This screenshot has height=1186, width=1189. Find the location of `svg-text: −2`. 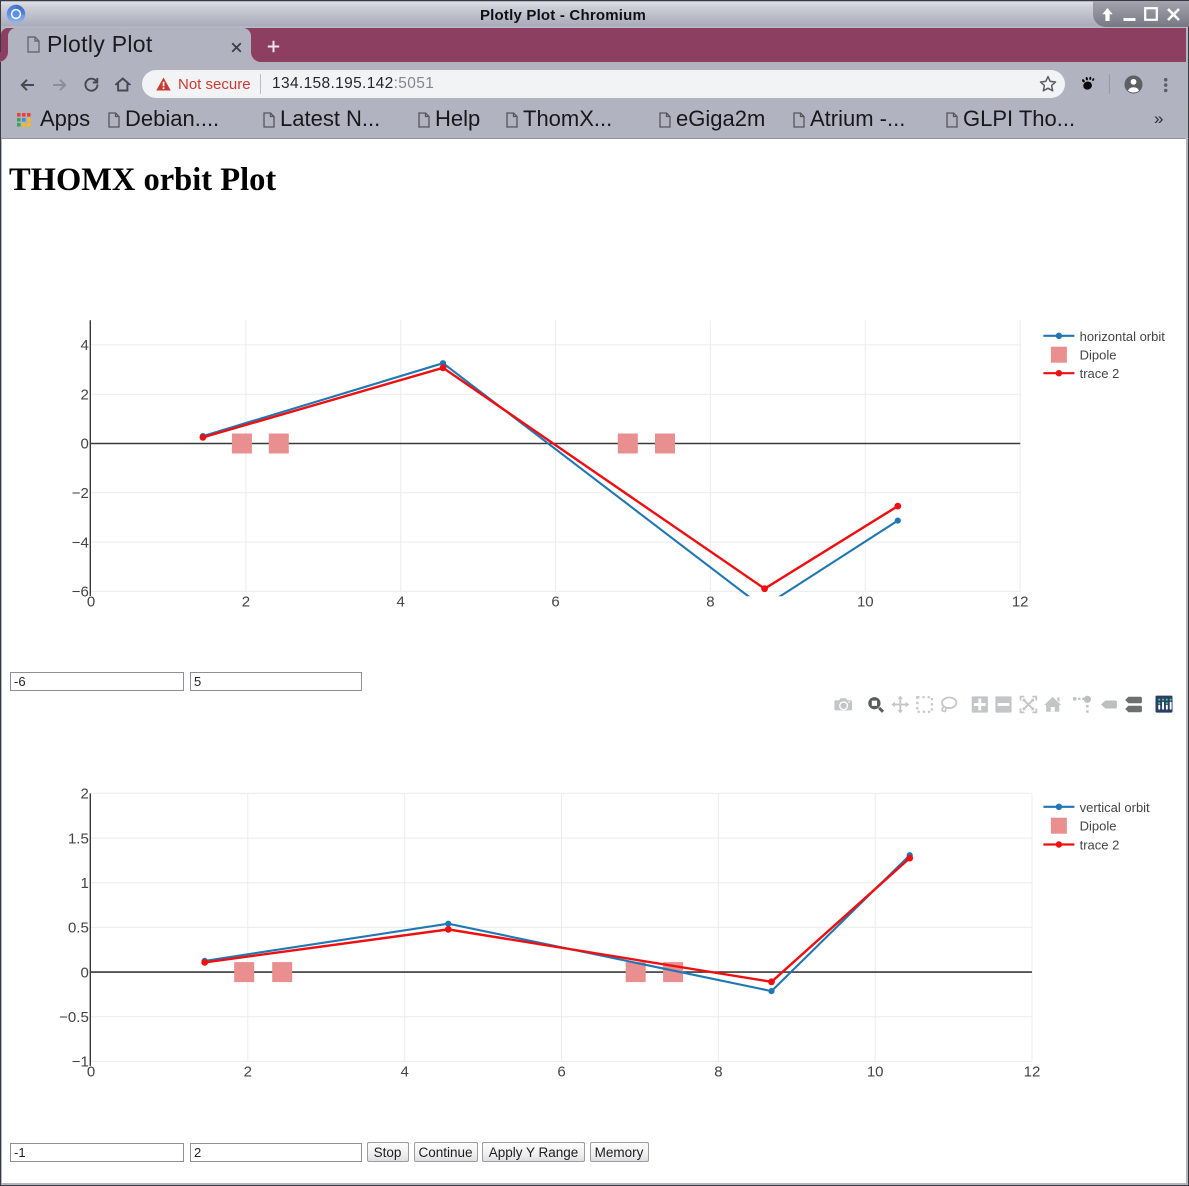

svg-text: −2 is located at coordinates (80, 493).